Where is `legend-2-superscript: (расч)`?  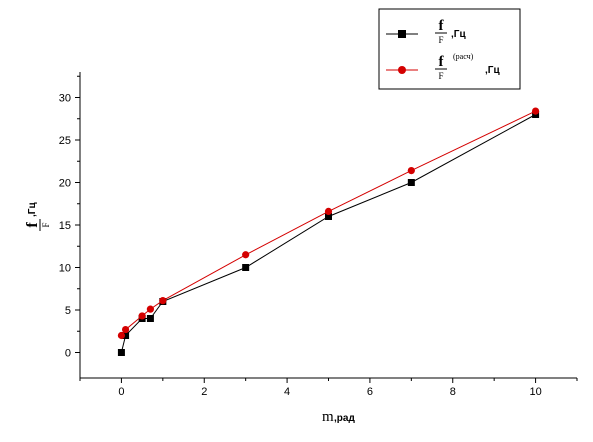 legend-2-superscript: (расч) is located at coordinates (463, 56).